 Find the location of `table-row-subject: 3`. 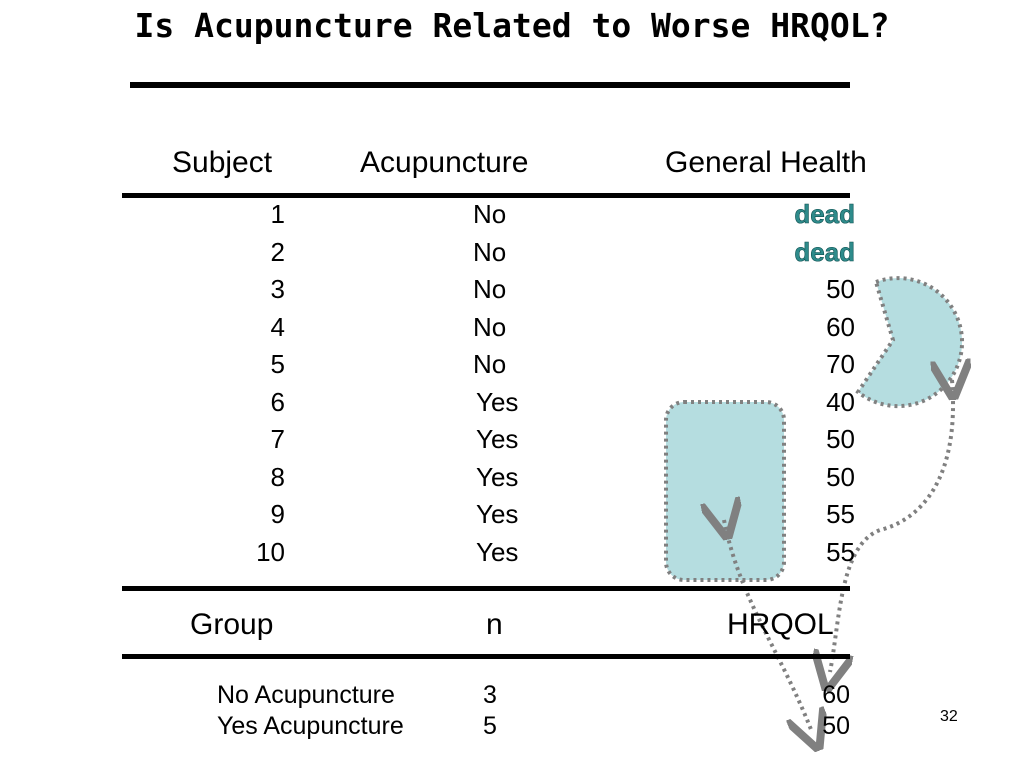

table-row-subject: 3 is located at coordinates (277, 289).